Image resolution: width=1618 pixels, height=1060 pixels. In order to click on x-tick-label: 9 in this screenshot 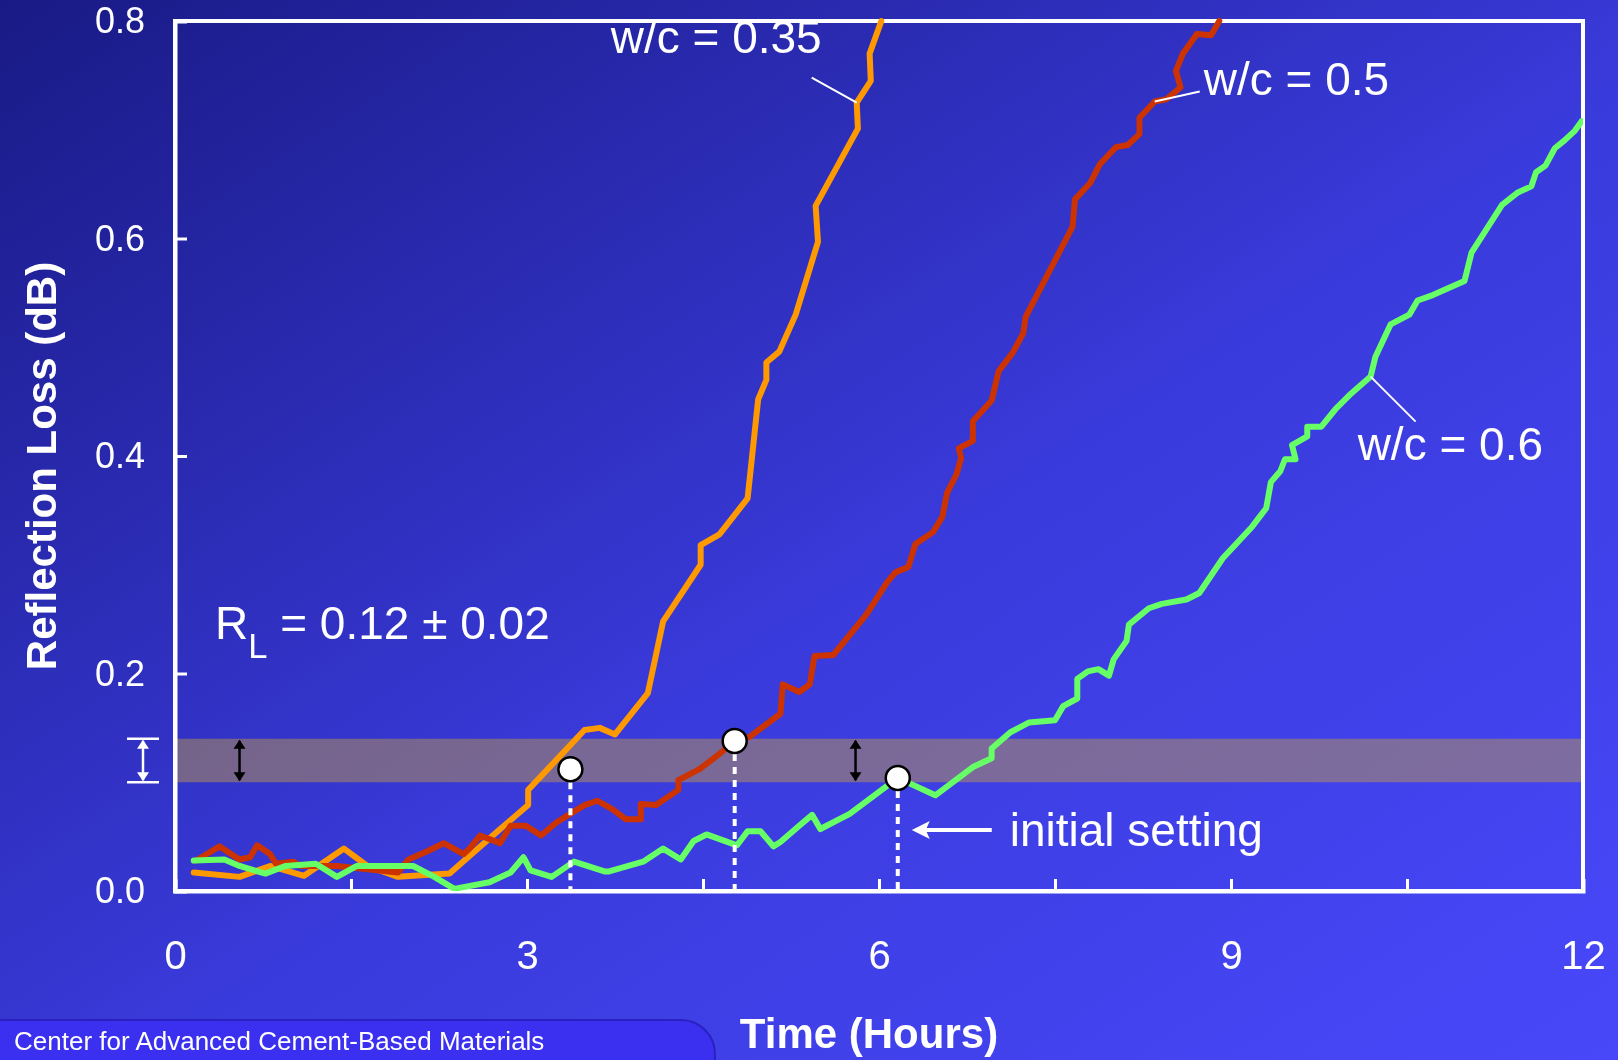, I will do `click(1231, 955)`.